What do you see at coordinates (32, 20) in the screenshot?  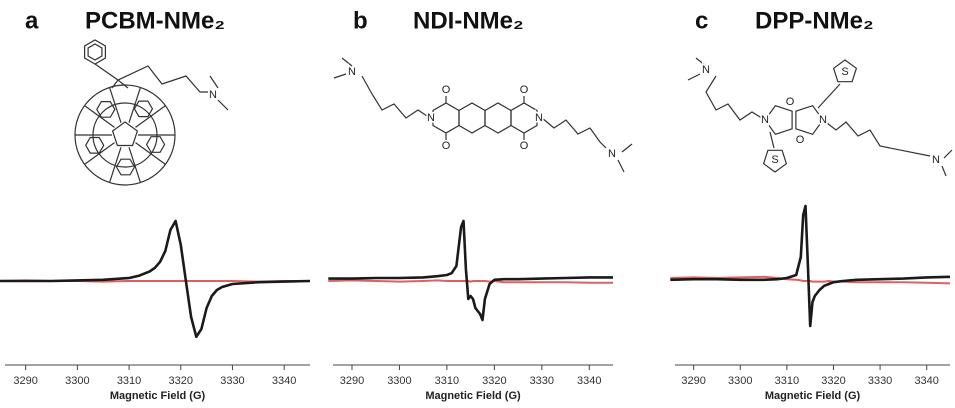 I see `panel-label: a` at bounding box center [32, 20].